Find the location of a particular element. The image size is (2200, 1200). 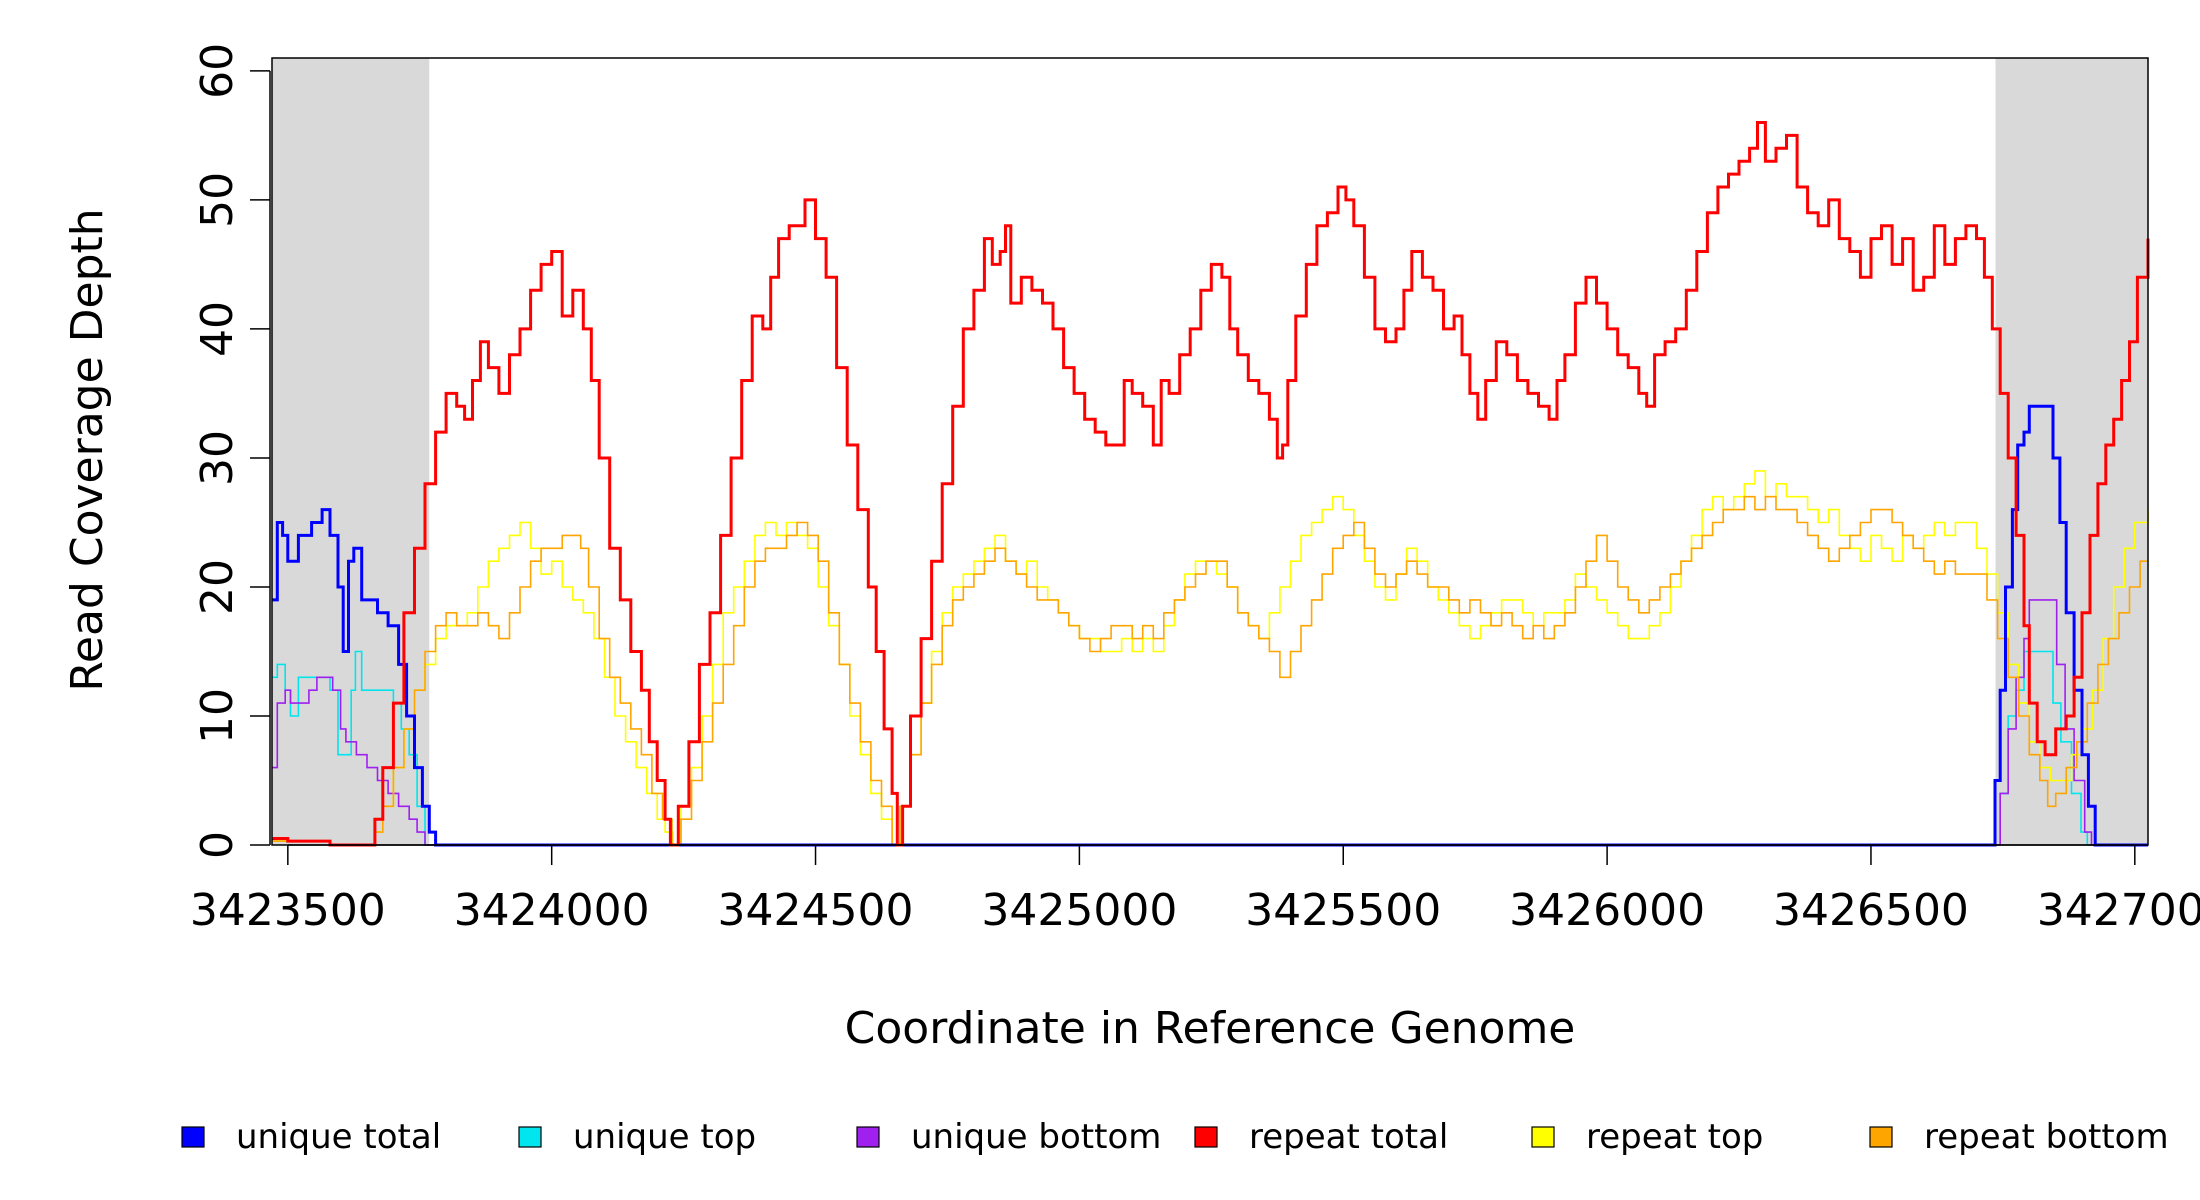

y-axis: 0 10 20 30 40 50 60 is located at coordinates (231, 451).